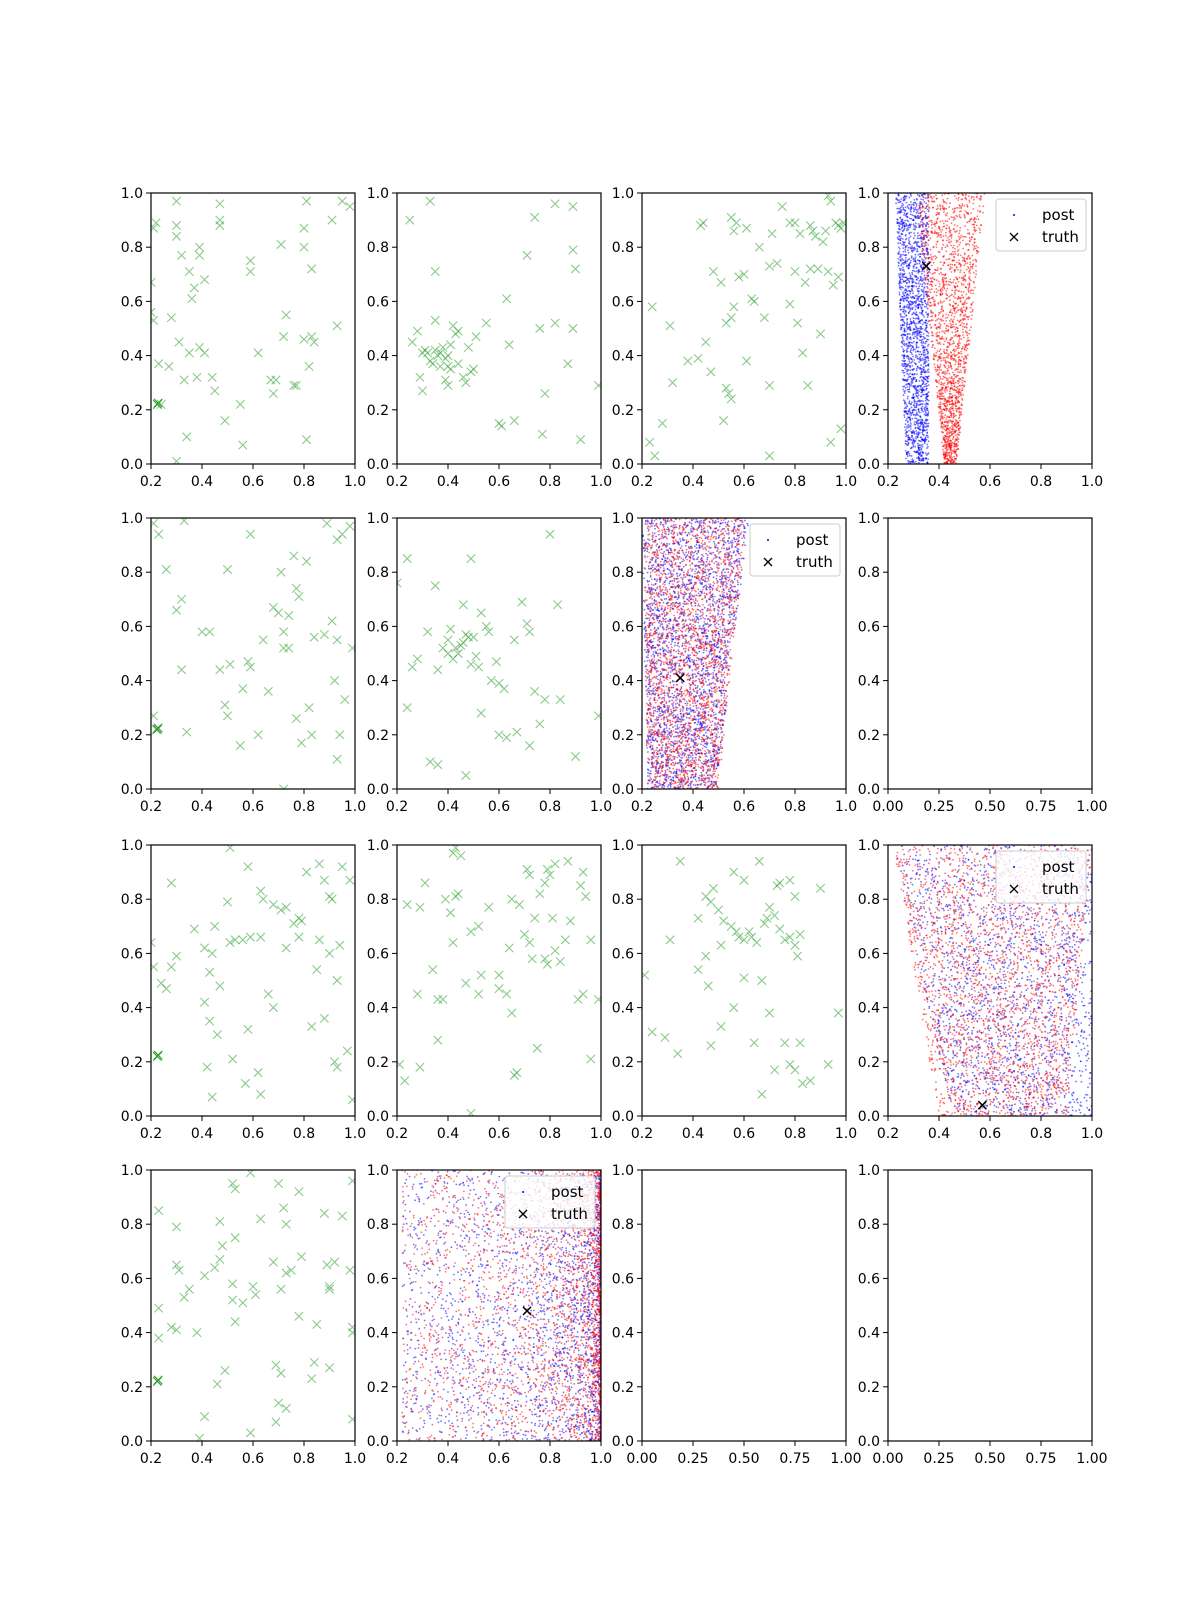 Image resolution: width=1200 pixels, height=1600 pixels. Describe the element at coordinates (132, 357) in the screenshot. I see `y-tick-label: 0.4` at that location.